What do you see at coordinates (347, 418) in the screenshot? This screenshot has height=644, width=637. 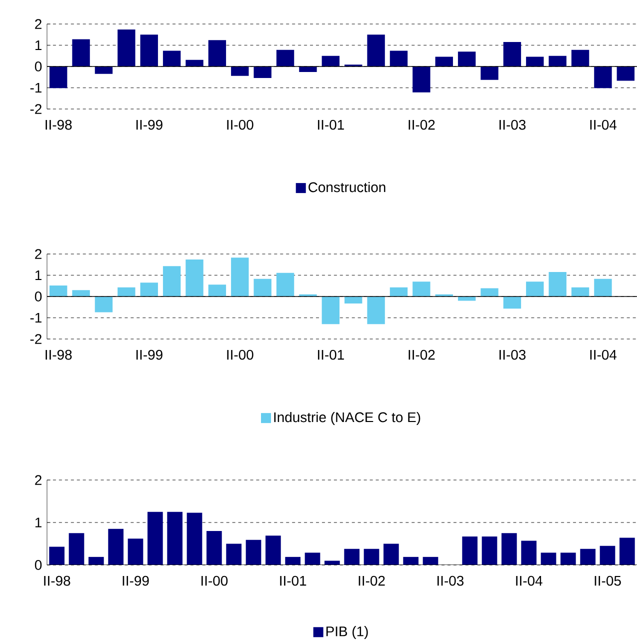 I see `legend-label: Industrie (NACE C to E)` at bounding box center [347, 418].